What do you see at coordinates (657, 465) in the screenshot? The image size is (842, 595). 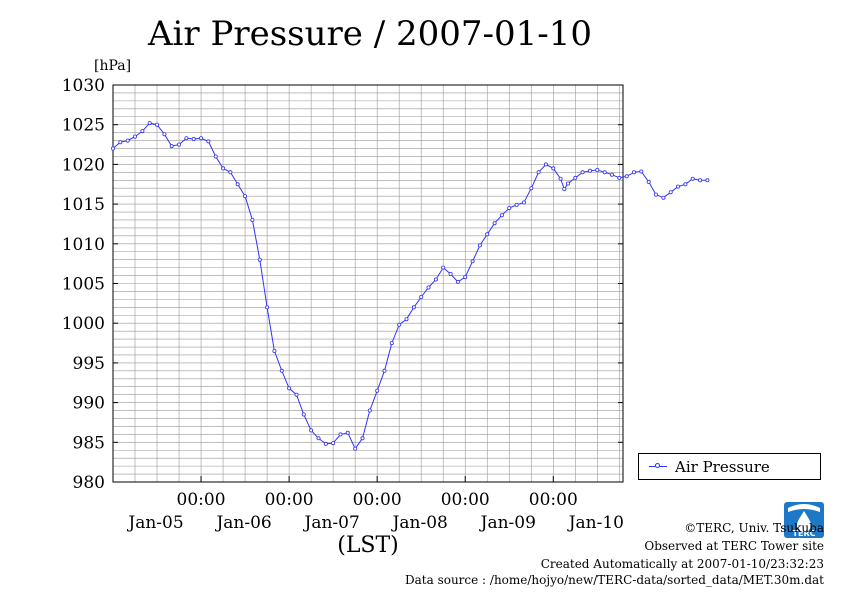 I see `legend-dot-marker` at bounding box center [657, 465].